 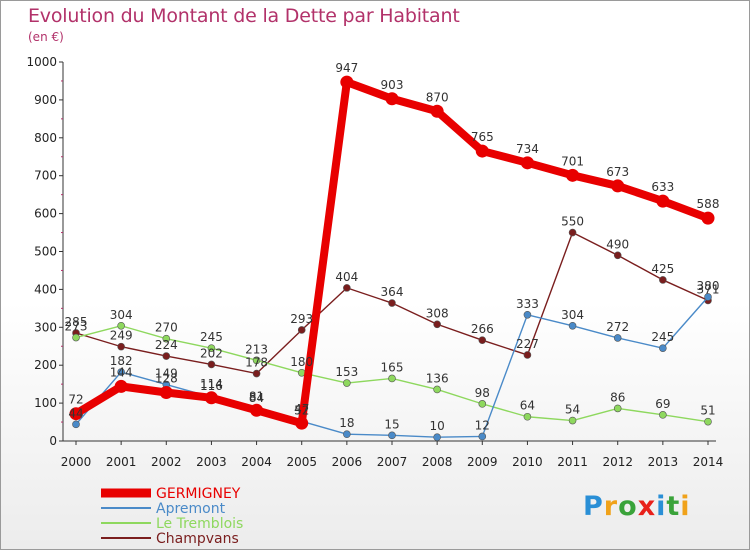 What do you see at coordinates (437, 462) in the screenshot?
I see `x-tick-label: 2008` at bounding box center [437, 462].